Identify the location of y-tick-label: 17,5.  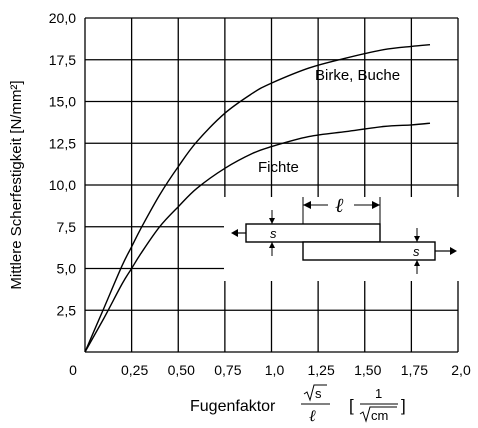
(62, 60).